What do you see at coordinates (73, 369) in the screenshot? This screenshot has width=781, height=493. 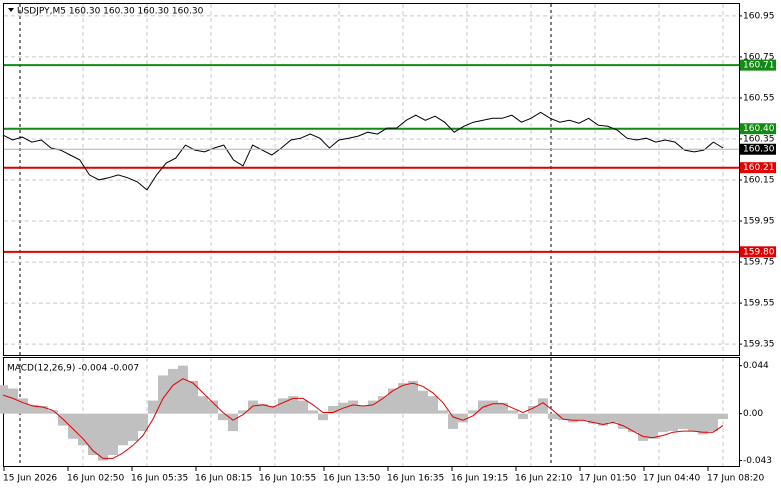 I see `macd-title: MACD(12,26,9) -0.004 -0.007` at bounding box center [73, 369].